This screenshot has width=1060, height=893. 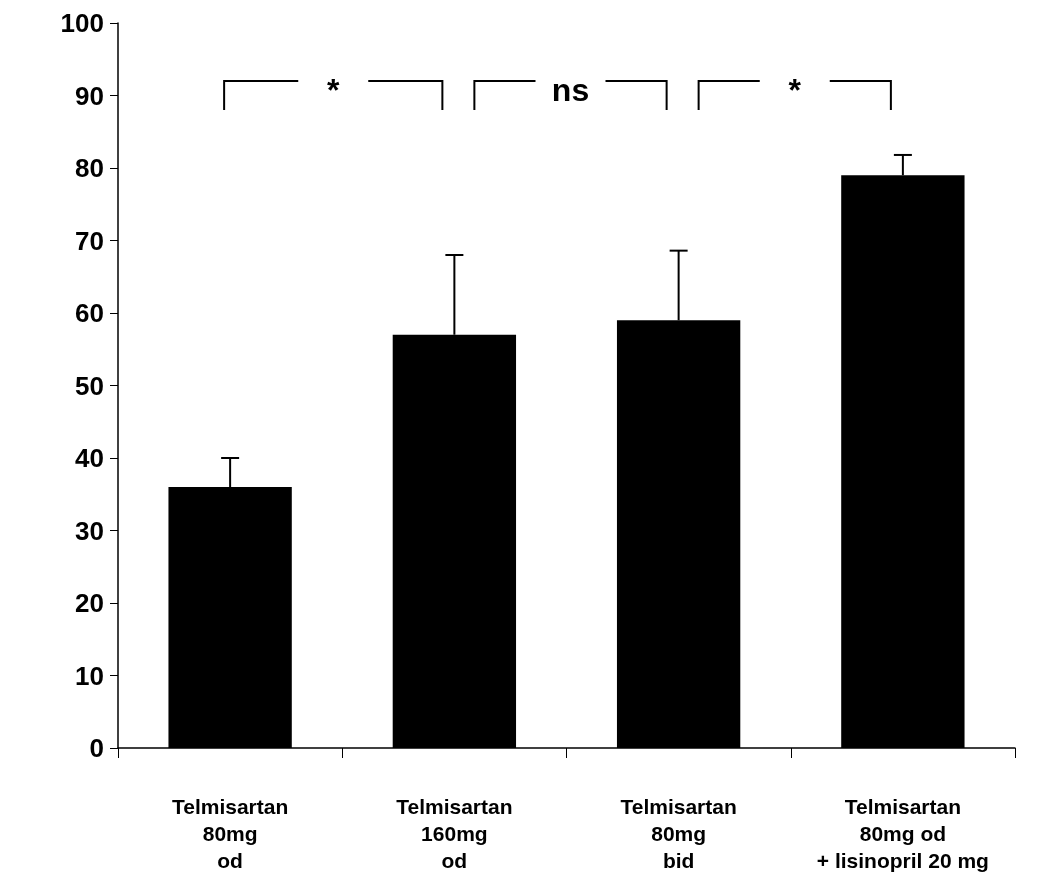 What do you see at coordinates (454, 833) in the screenshot?
I see `x-tick-label: Telmisartan 160mg od` at bounding box center [454, 833].